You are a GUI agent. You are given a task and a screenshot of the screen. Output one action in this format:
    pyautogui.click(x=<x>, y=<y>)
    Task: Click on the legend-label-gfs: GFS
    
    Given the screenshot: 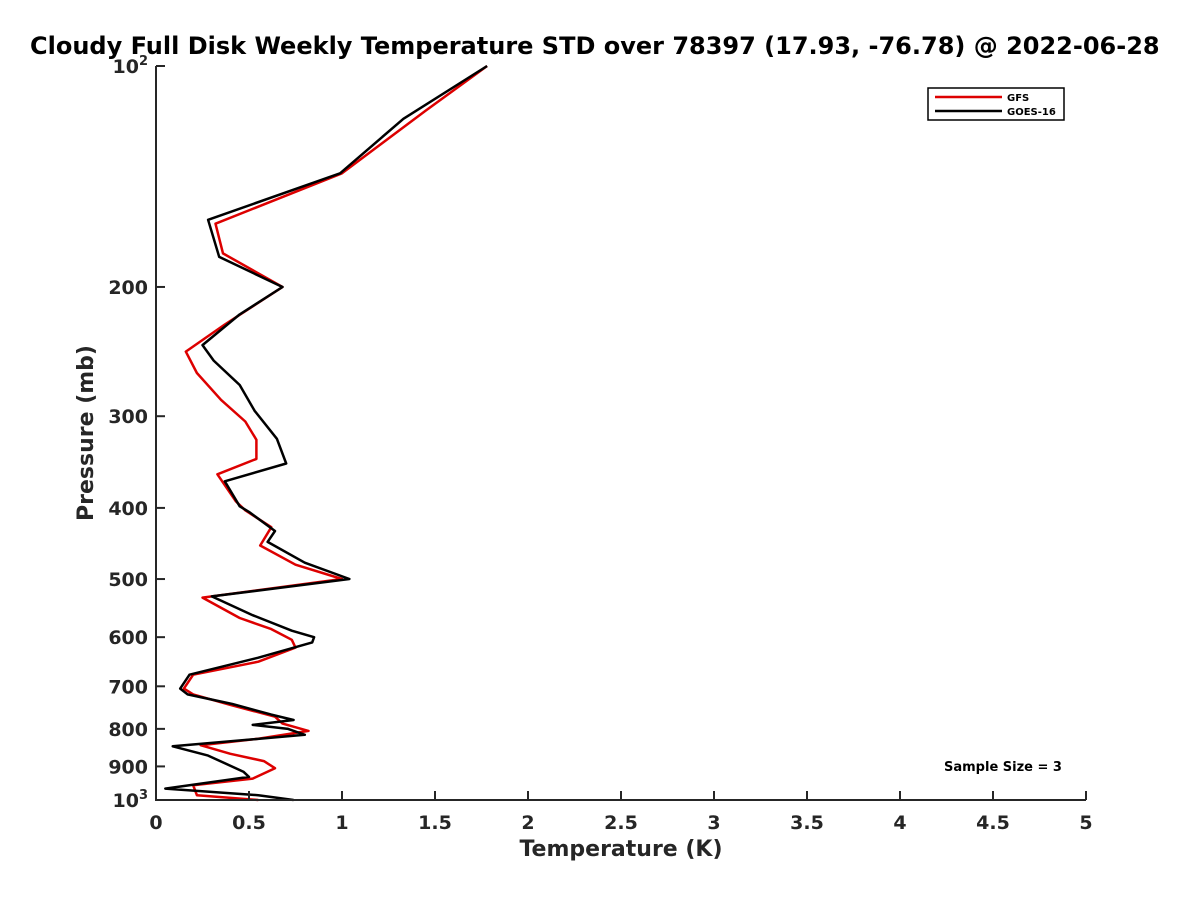 What is the action you would take?
    pyautogui.click(x=1018, y=98)
    